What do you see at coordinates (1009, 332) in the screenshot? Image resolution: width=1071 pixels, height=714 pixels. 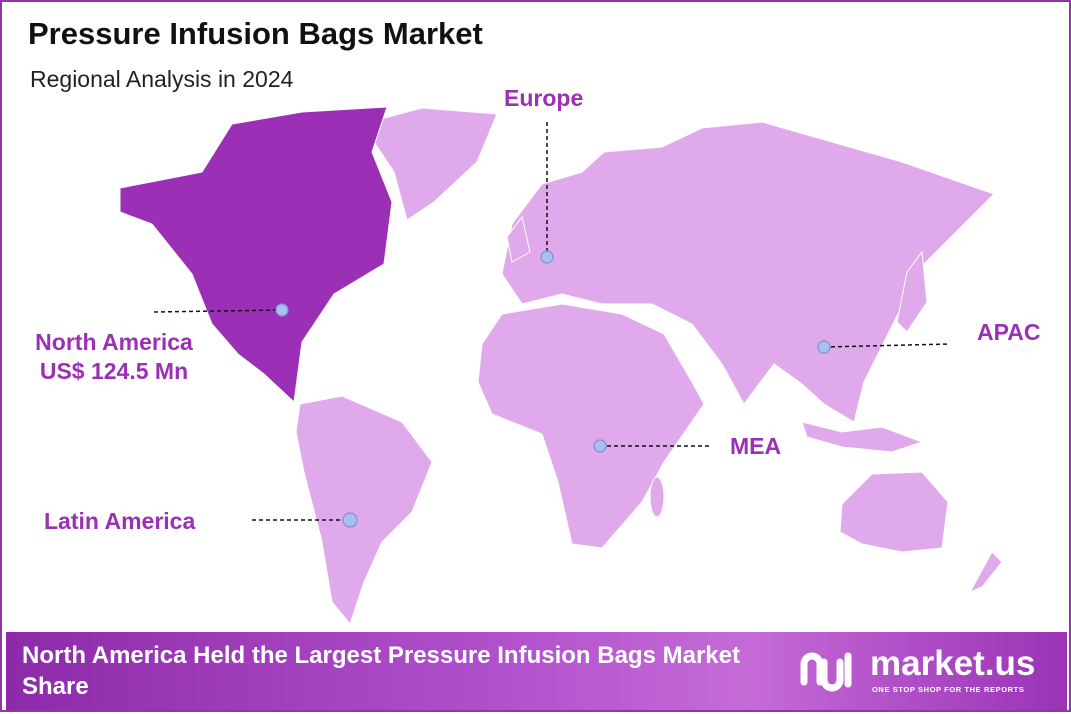 I see `region-label: APAC` at bounding box center [1009, 332].